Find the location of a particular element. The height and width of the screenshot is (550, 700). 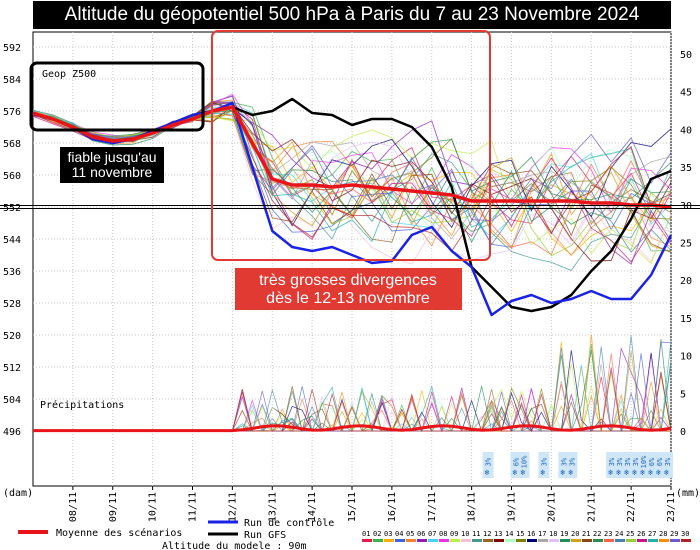

x-tick-label: 22/11 is located at coordinates (631, 507).